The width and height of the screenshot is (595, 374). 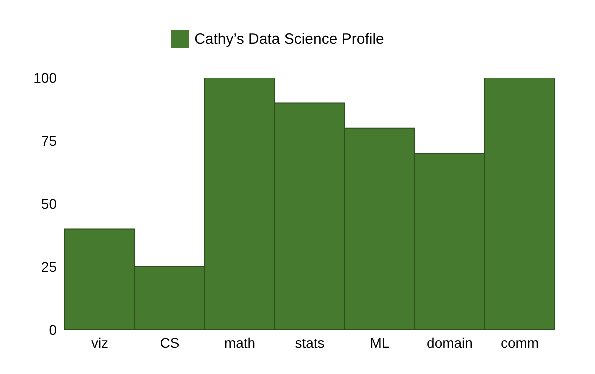 What do you see at coordinates (240, 342) in the screenshot?
I see `x-tick-label: math` at bounding box center [240, 342].